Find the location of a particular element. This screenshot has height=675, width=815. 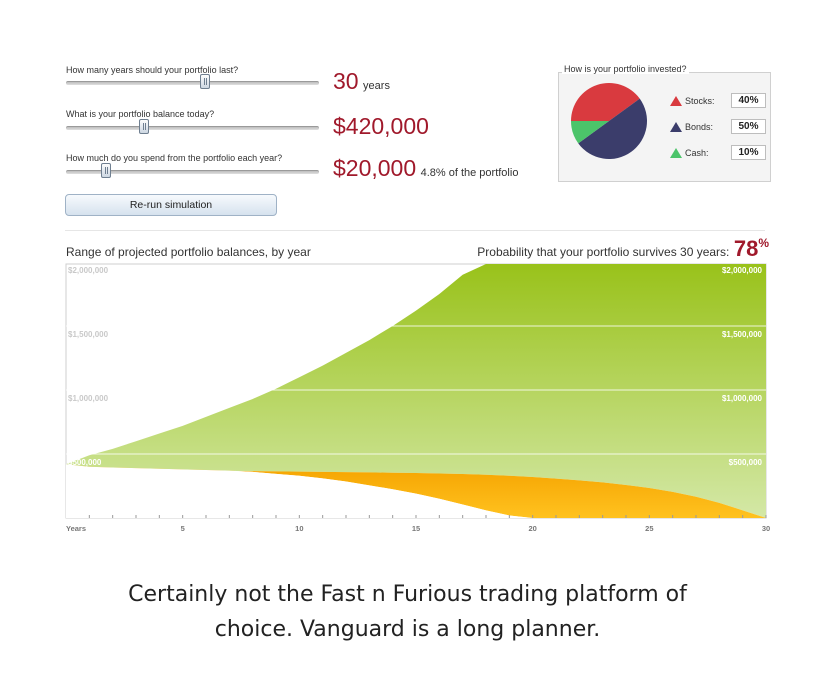

spend-slider-track is located at coordinates (192, 172).